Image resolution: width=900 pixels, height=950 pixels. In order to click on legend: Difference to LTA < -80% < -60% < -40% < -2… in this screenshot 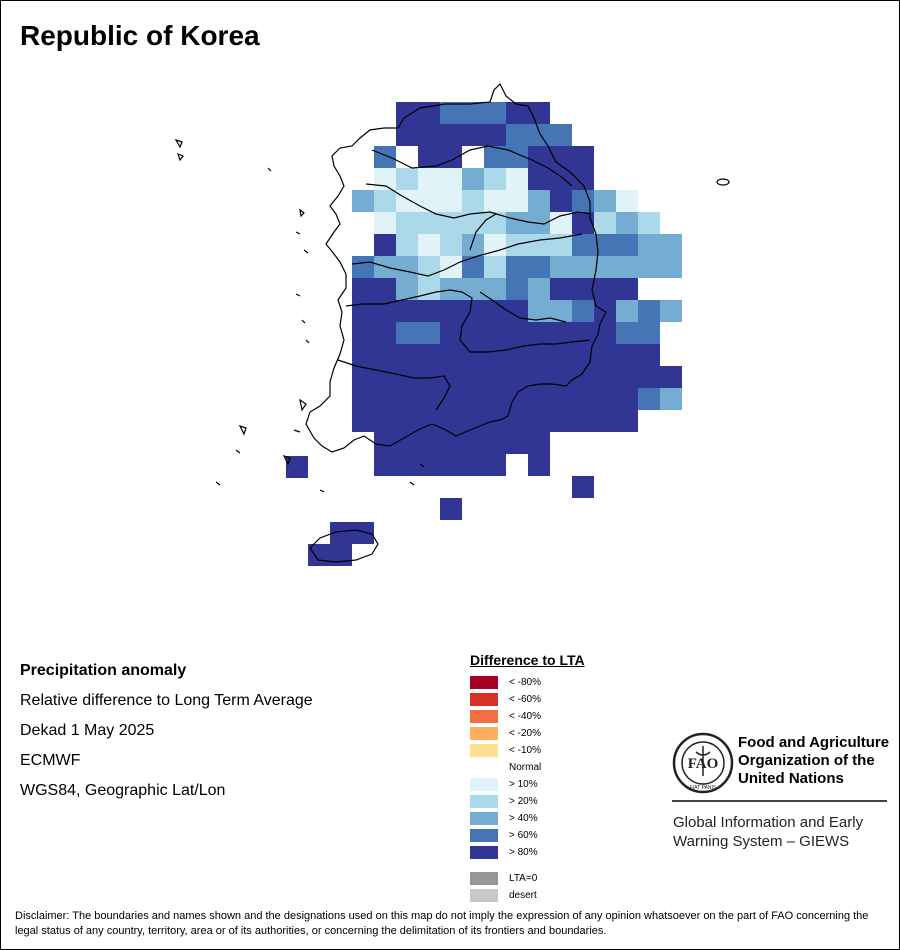, I will do `click(560, 778)`.